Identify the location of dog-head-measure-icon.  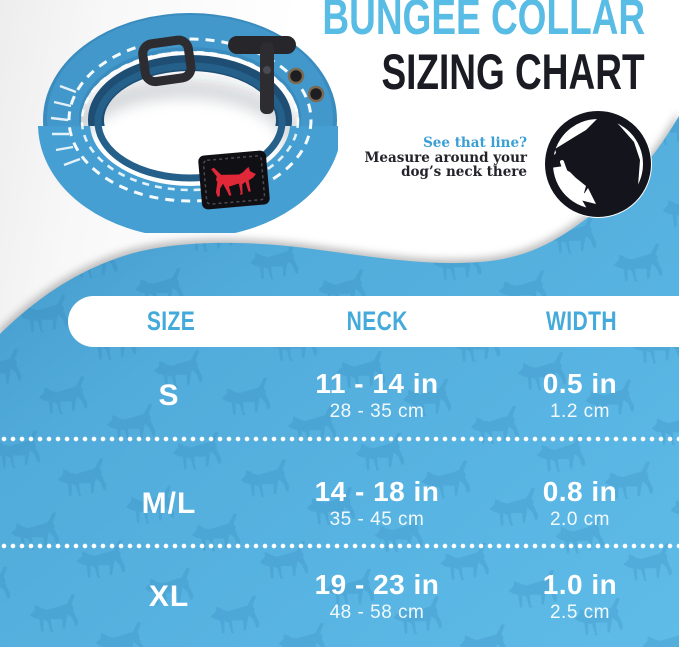
(598, 164).